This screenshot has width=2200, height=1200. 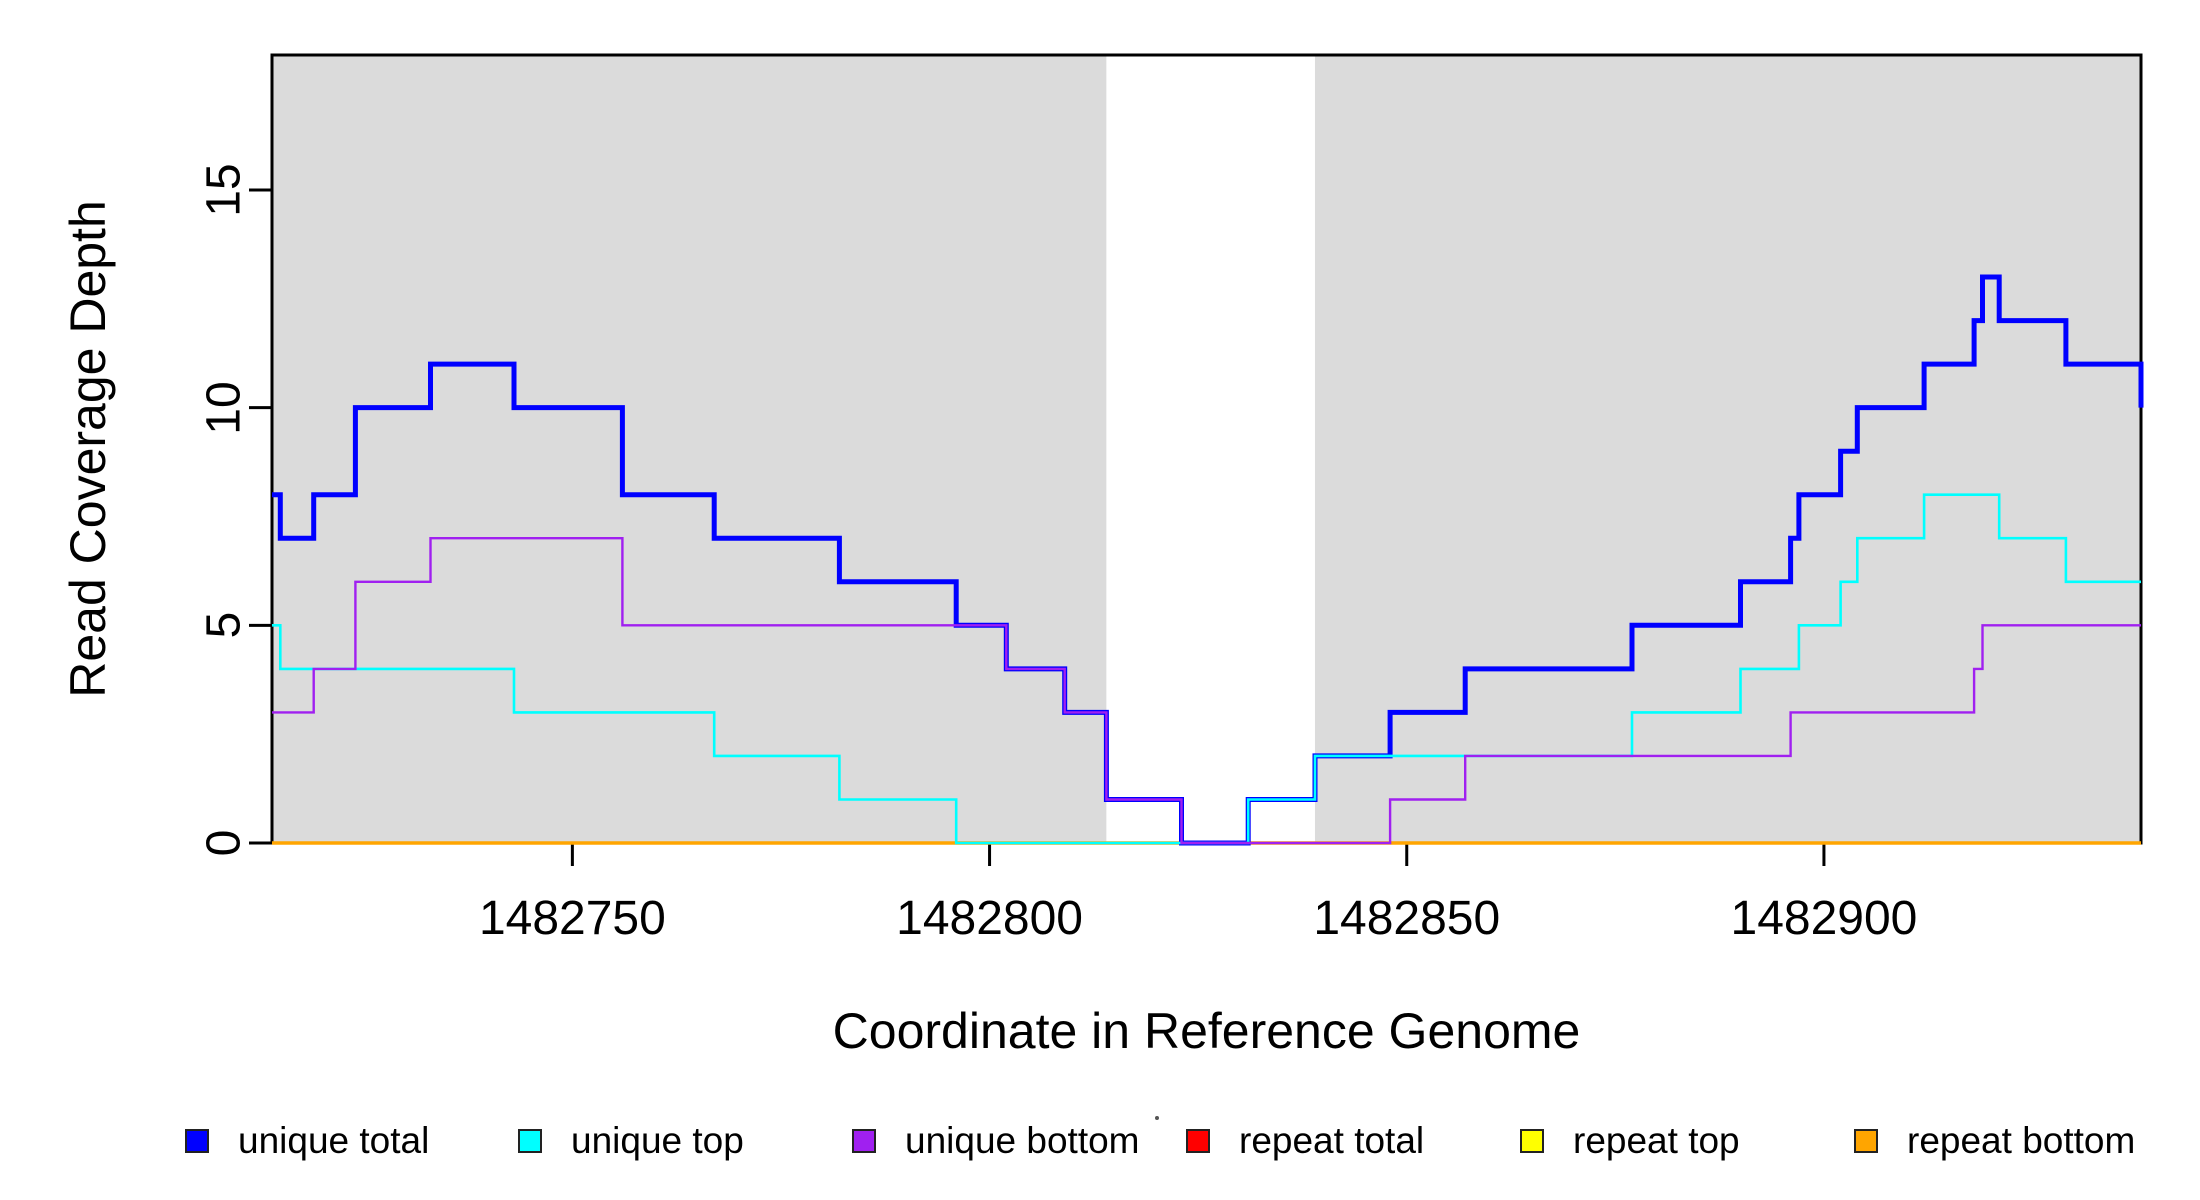 What do you see at coordinates (657, 1140) in the screenshot?
I see `legend-label: unique top` at bounding box center [657, 1140].